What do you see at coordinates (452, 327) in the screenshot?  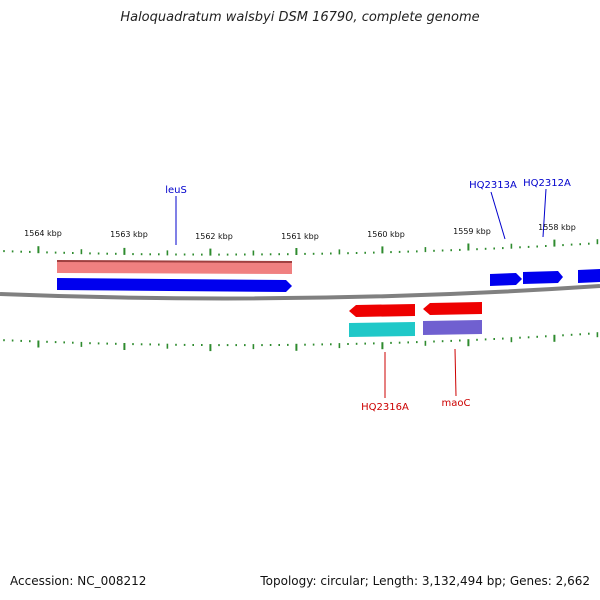 I see `gene-maoC` at bounding box center [452, 327].